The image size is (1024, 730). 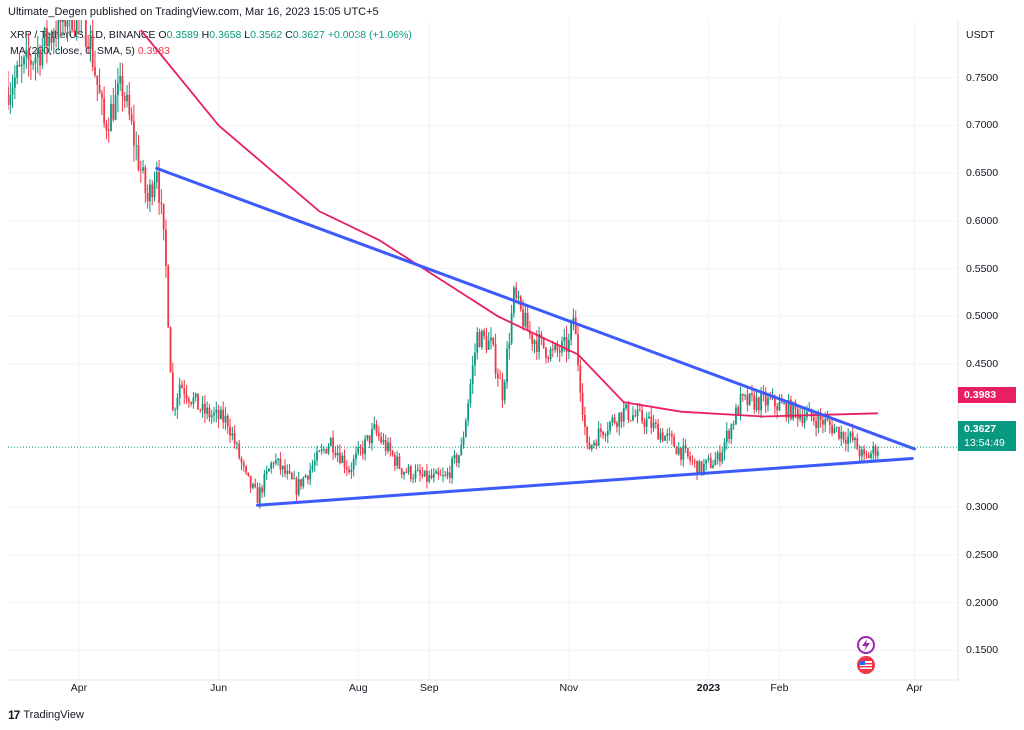 I want to click on lightning-icon, so click(x=866, y=645).